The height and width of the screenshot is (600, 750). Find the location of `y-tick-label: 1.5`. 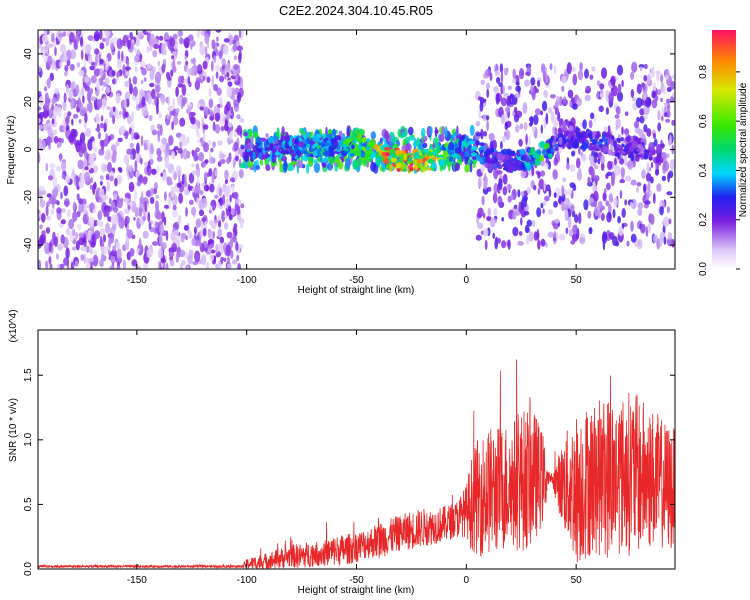

y-tick-label: 1.5 is located at coordinates (28, 375).